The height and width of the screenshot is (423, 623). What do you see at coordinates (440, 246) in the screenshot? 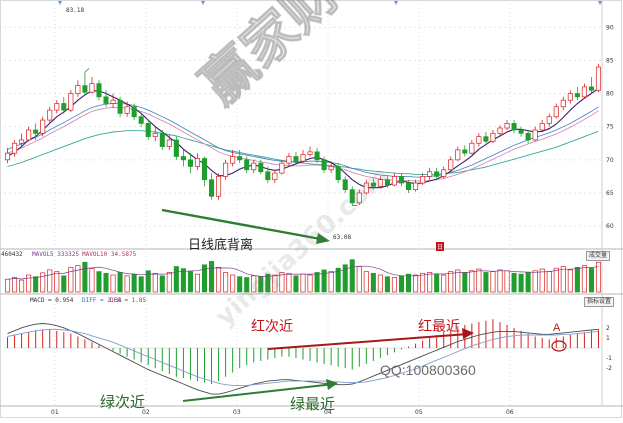
I see `day-marker: 日` at bounding box center [440, 246].